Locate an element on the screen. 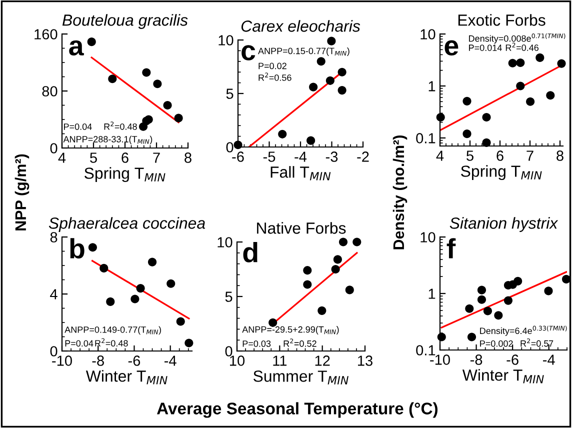  annotation: Density=0.008e$^{0.71(TMIN)}$ is located at coordinates (517, 38).